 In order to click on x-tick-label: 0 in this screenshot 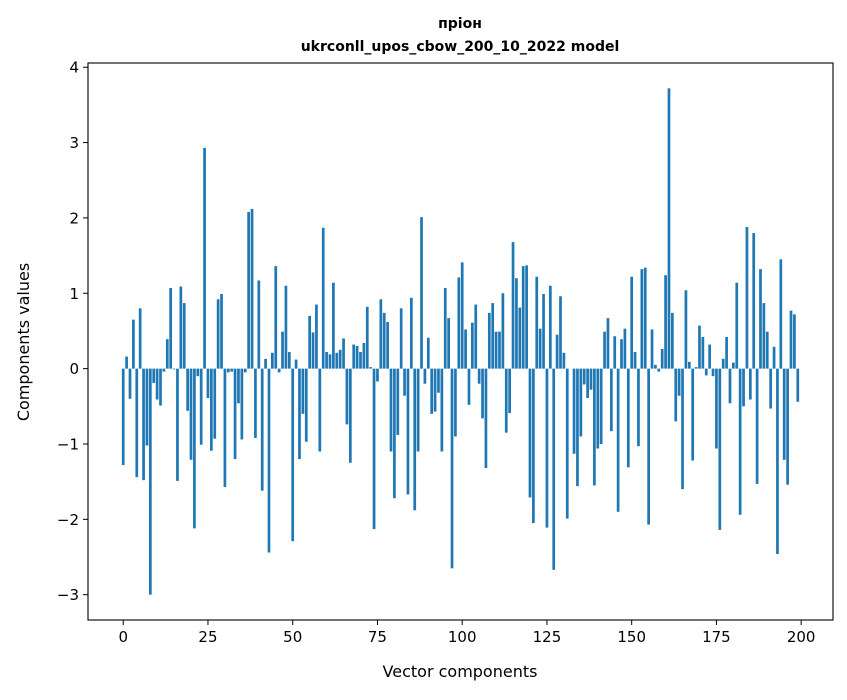, I will do `click(123, 637)`.